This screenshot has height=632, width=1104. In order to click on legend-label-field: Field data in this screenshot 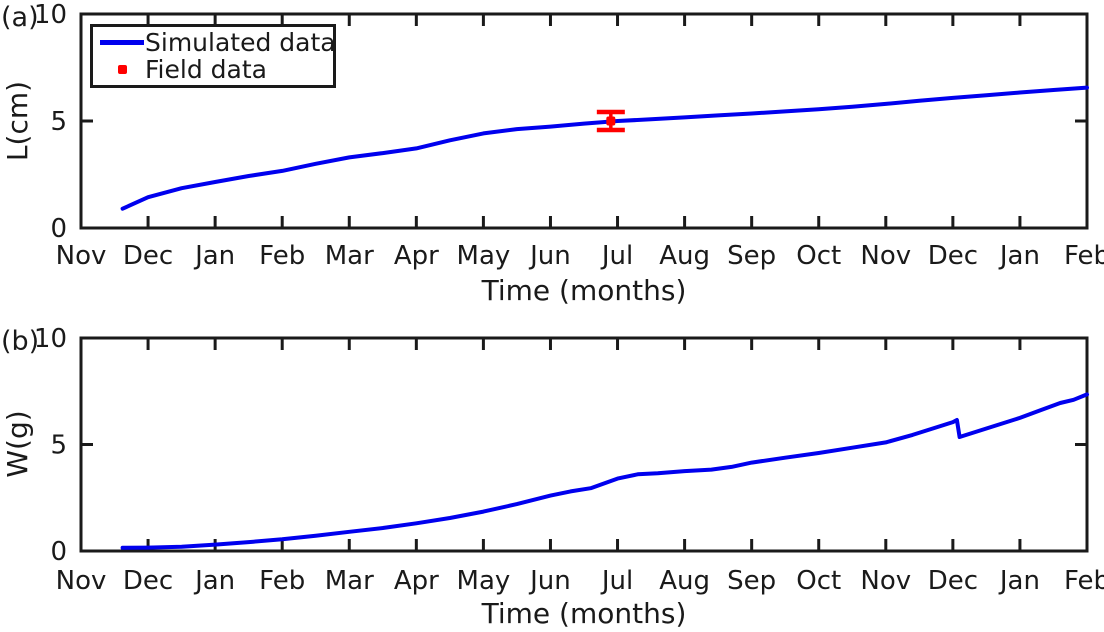, I will do `click(206, 70)`.